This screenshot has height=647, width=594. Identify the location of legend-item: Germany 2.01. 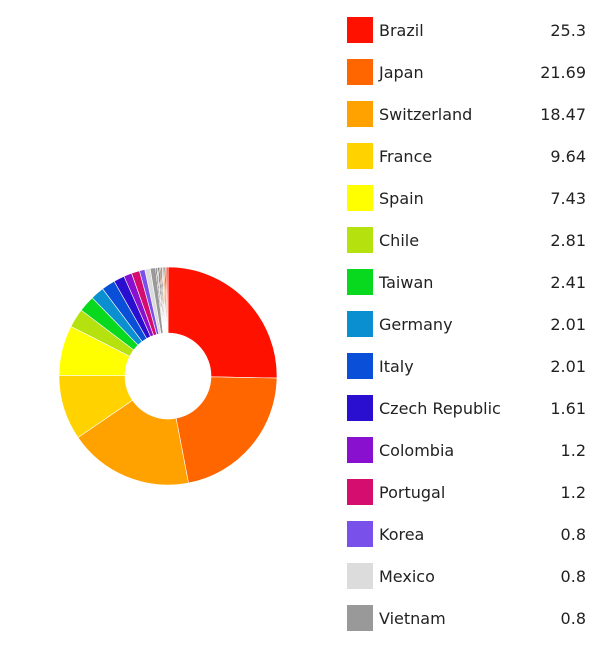
(470, 332).